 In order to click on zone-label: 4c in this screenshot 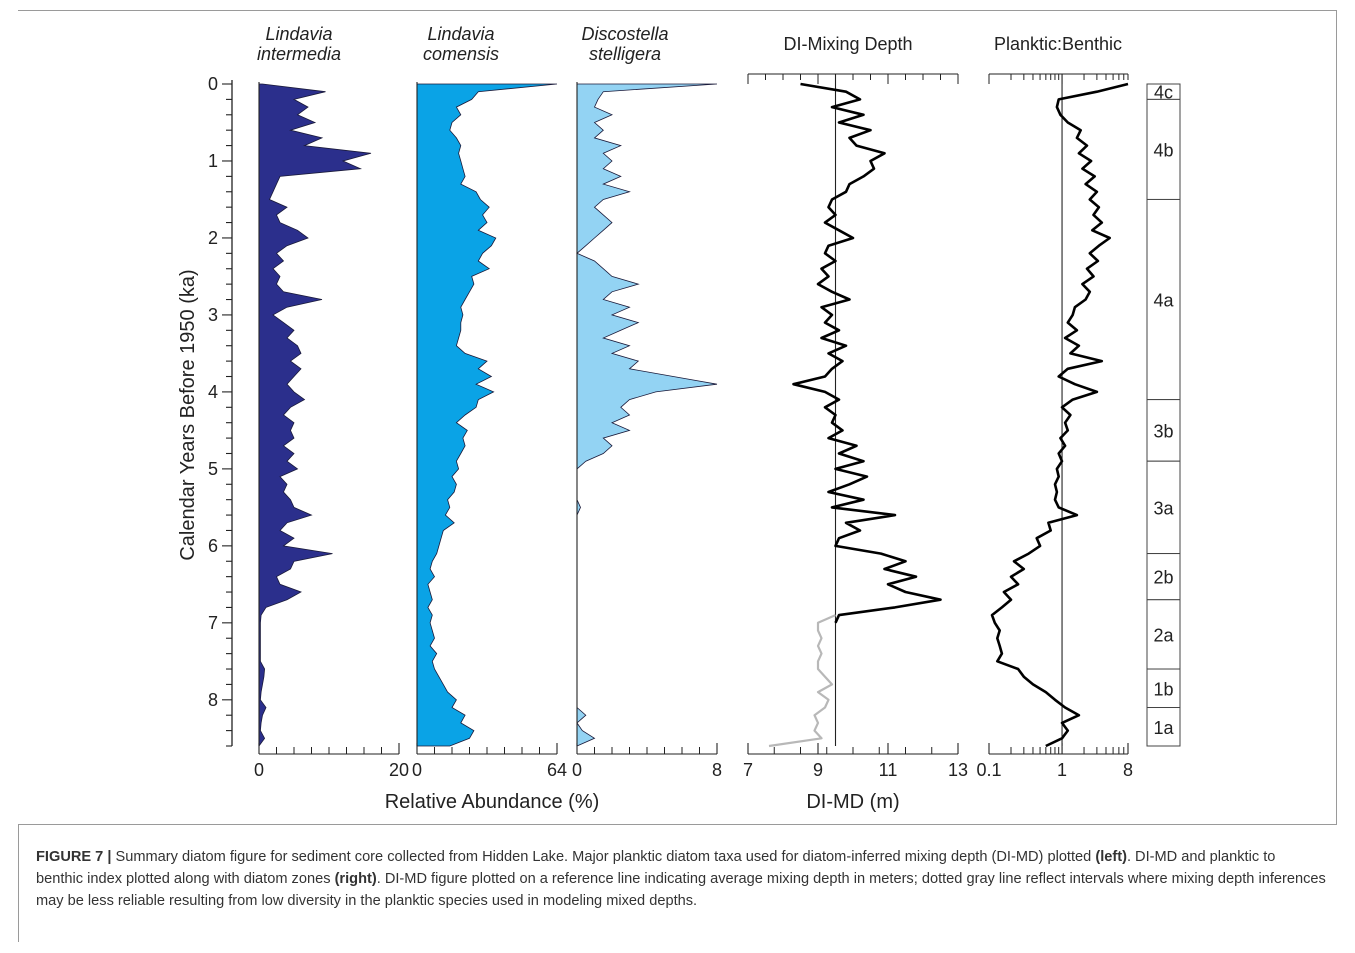, I will do `click(1163, 93)`.